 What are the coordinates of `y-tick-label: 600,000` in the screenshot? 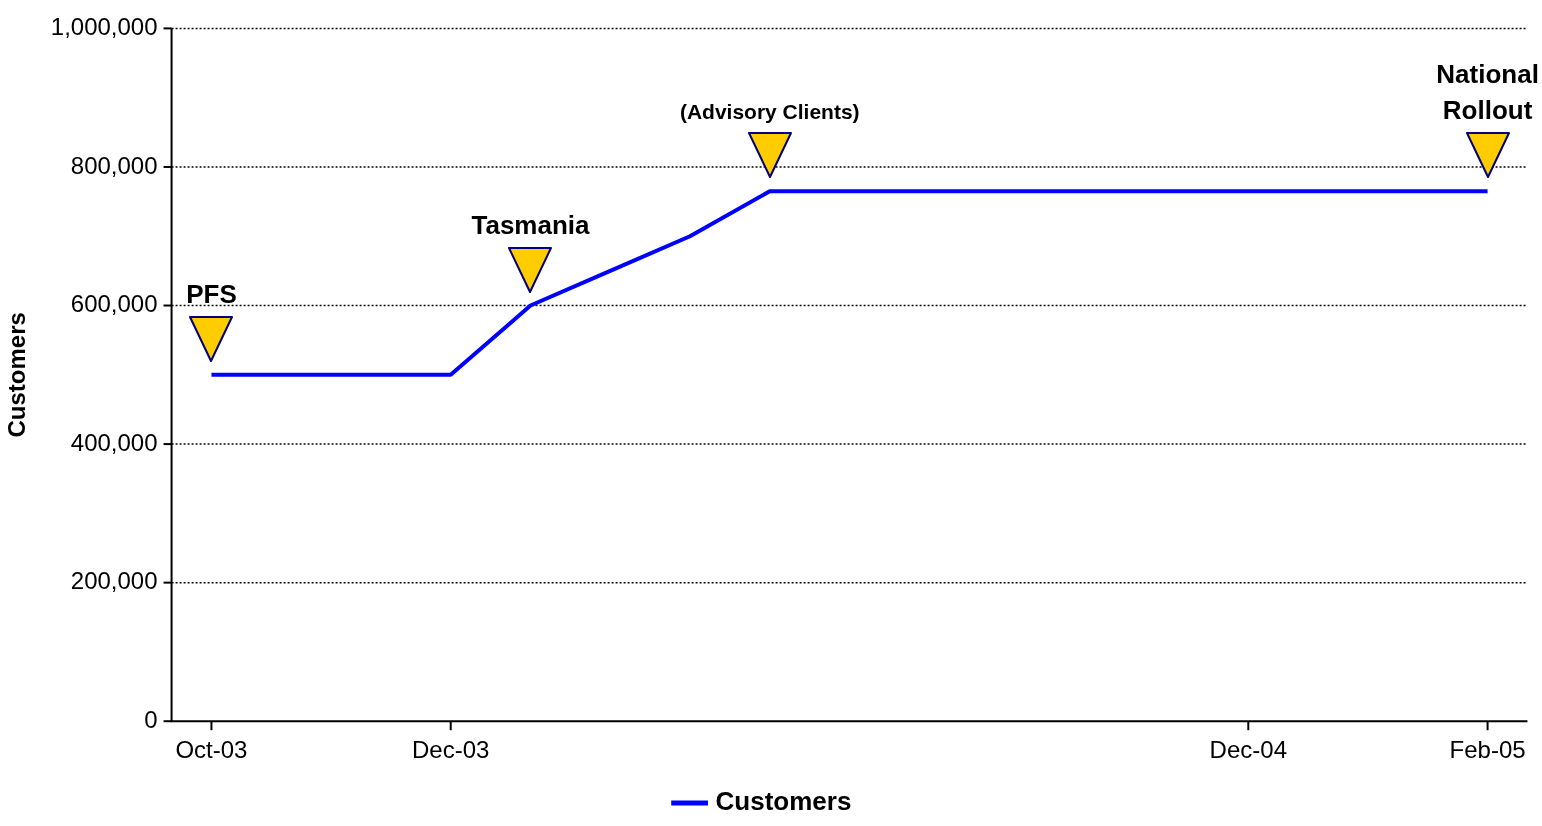 It's located at (114, 304).